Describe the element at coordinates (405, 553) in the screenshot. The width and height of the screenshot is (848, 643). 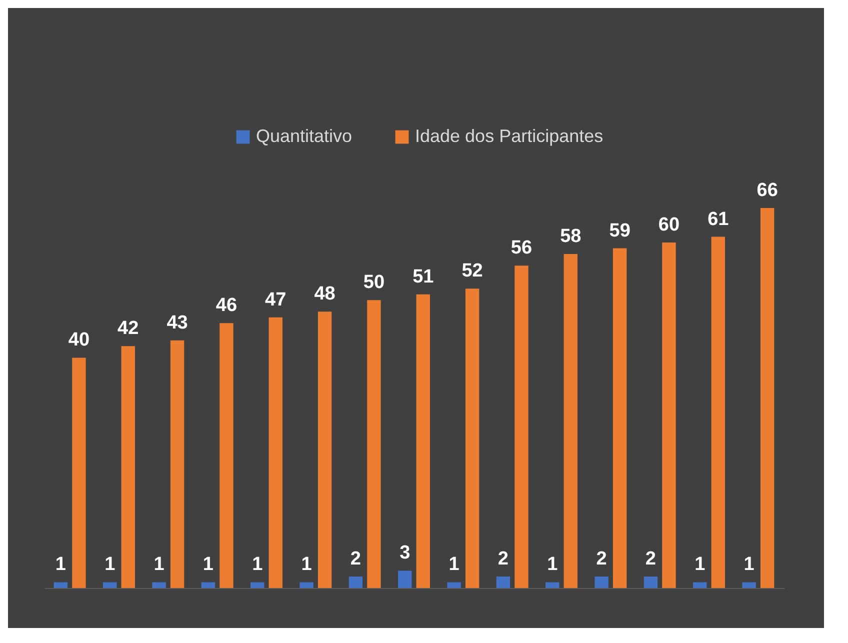
I see `data-label: 3` at that location.